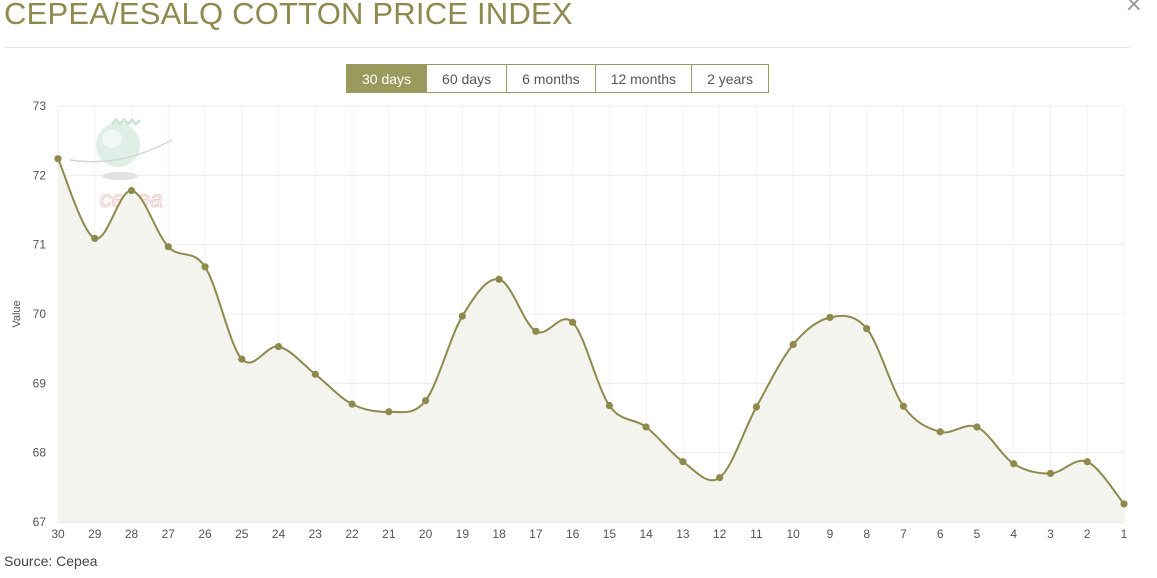  Describe the element at coordinates (1124, 534) in the screenshot. I see `x-tick-label: 1` at that location.